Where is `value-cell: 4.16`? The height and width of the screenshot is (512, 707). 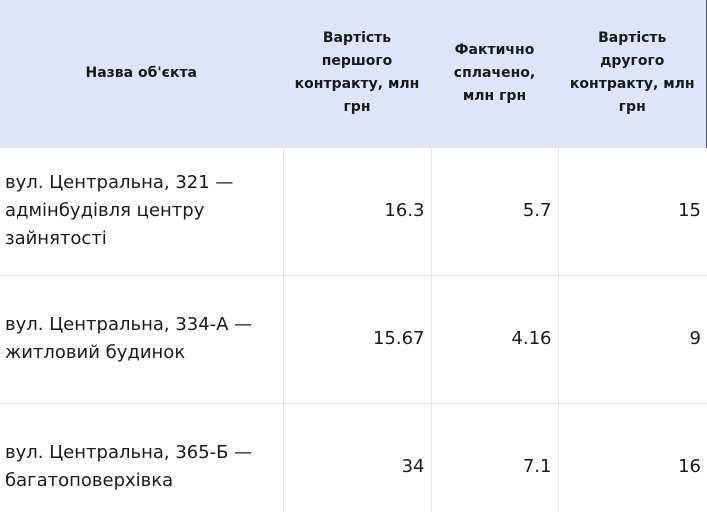 value-cell: 4.16 is located at coordinates (494, 338).